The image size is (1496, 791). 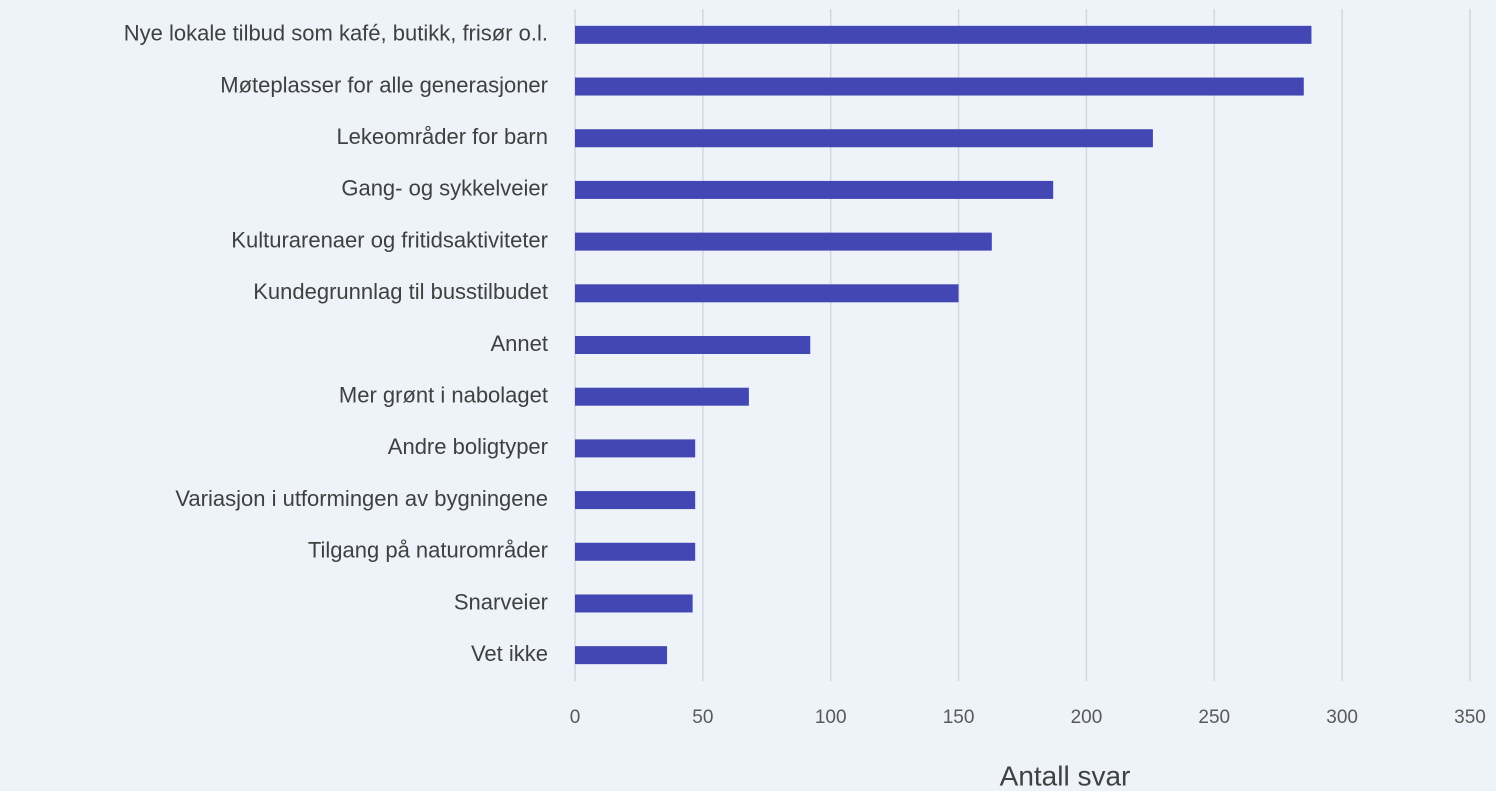 I want to click on y-tick-label: Mer grønt i nabolaget, so click(x=443, y=395).